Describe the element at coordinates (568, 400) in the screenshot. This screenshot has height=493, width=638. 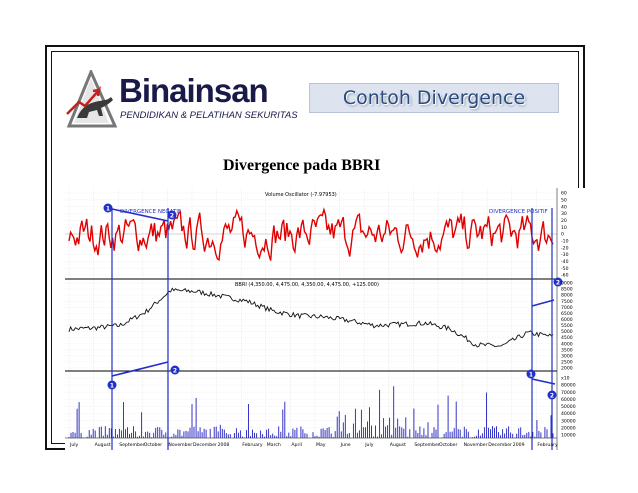
I see `axis-tick-label: 60000` at that location.